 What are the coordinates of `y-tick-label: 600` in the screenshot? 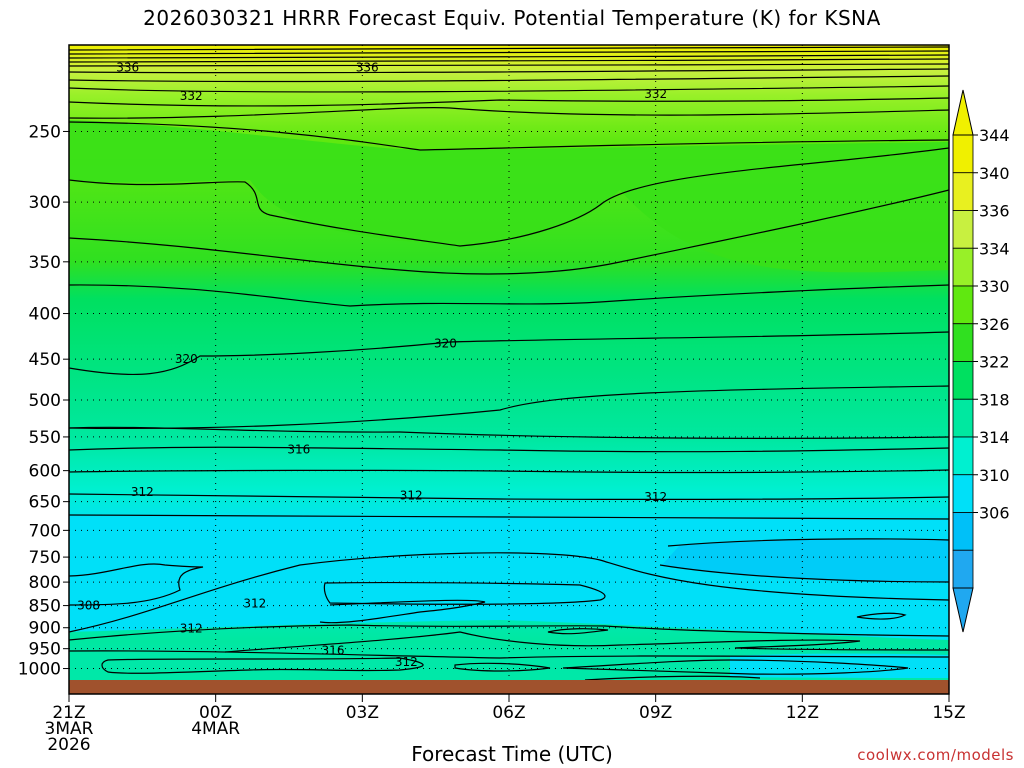 It's located at (45, 472).